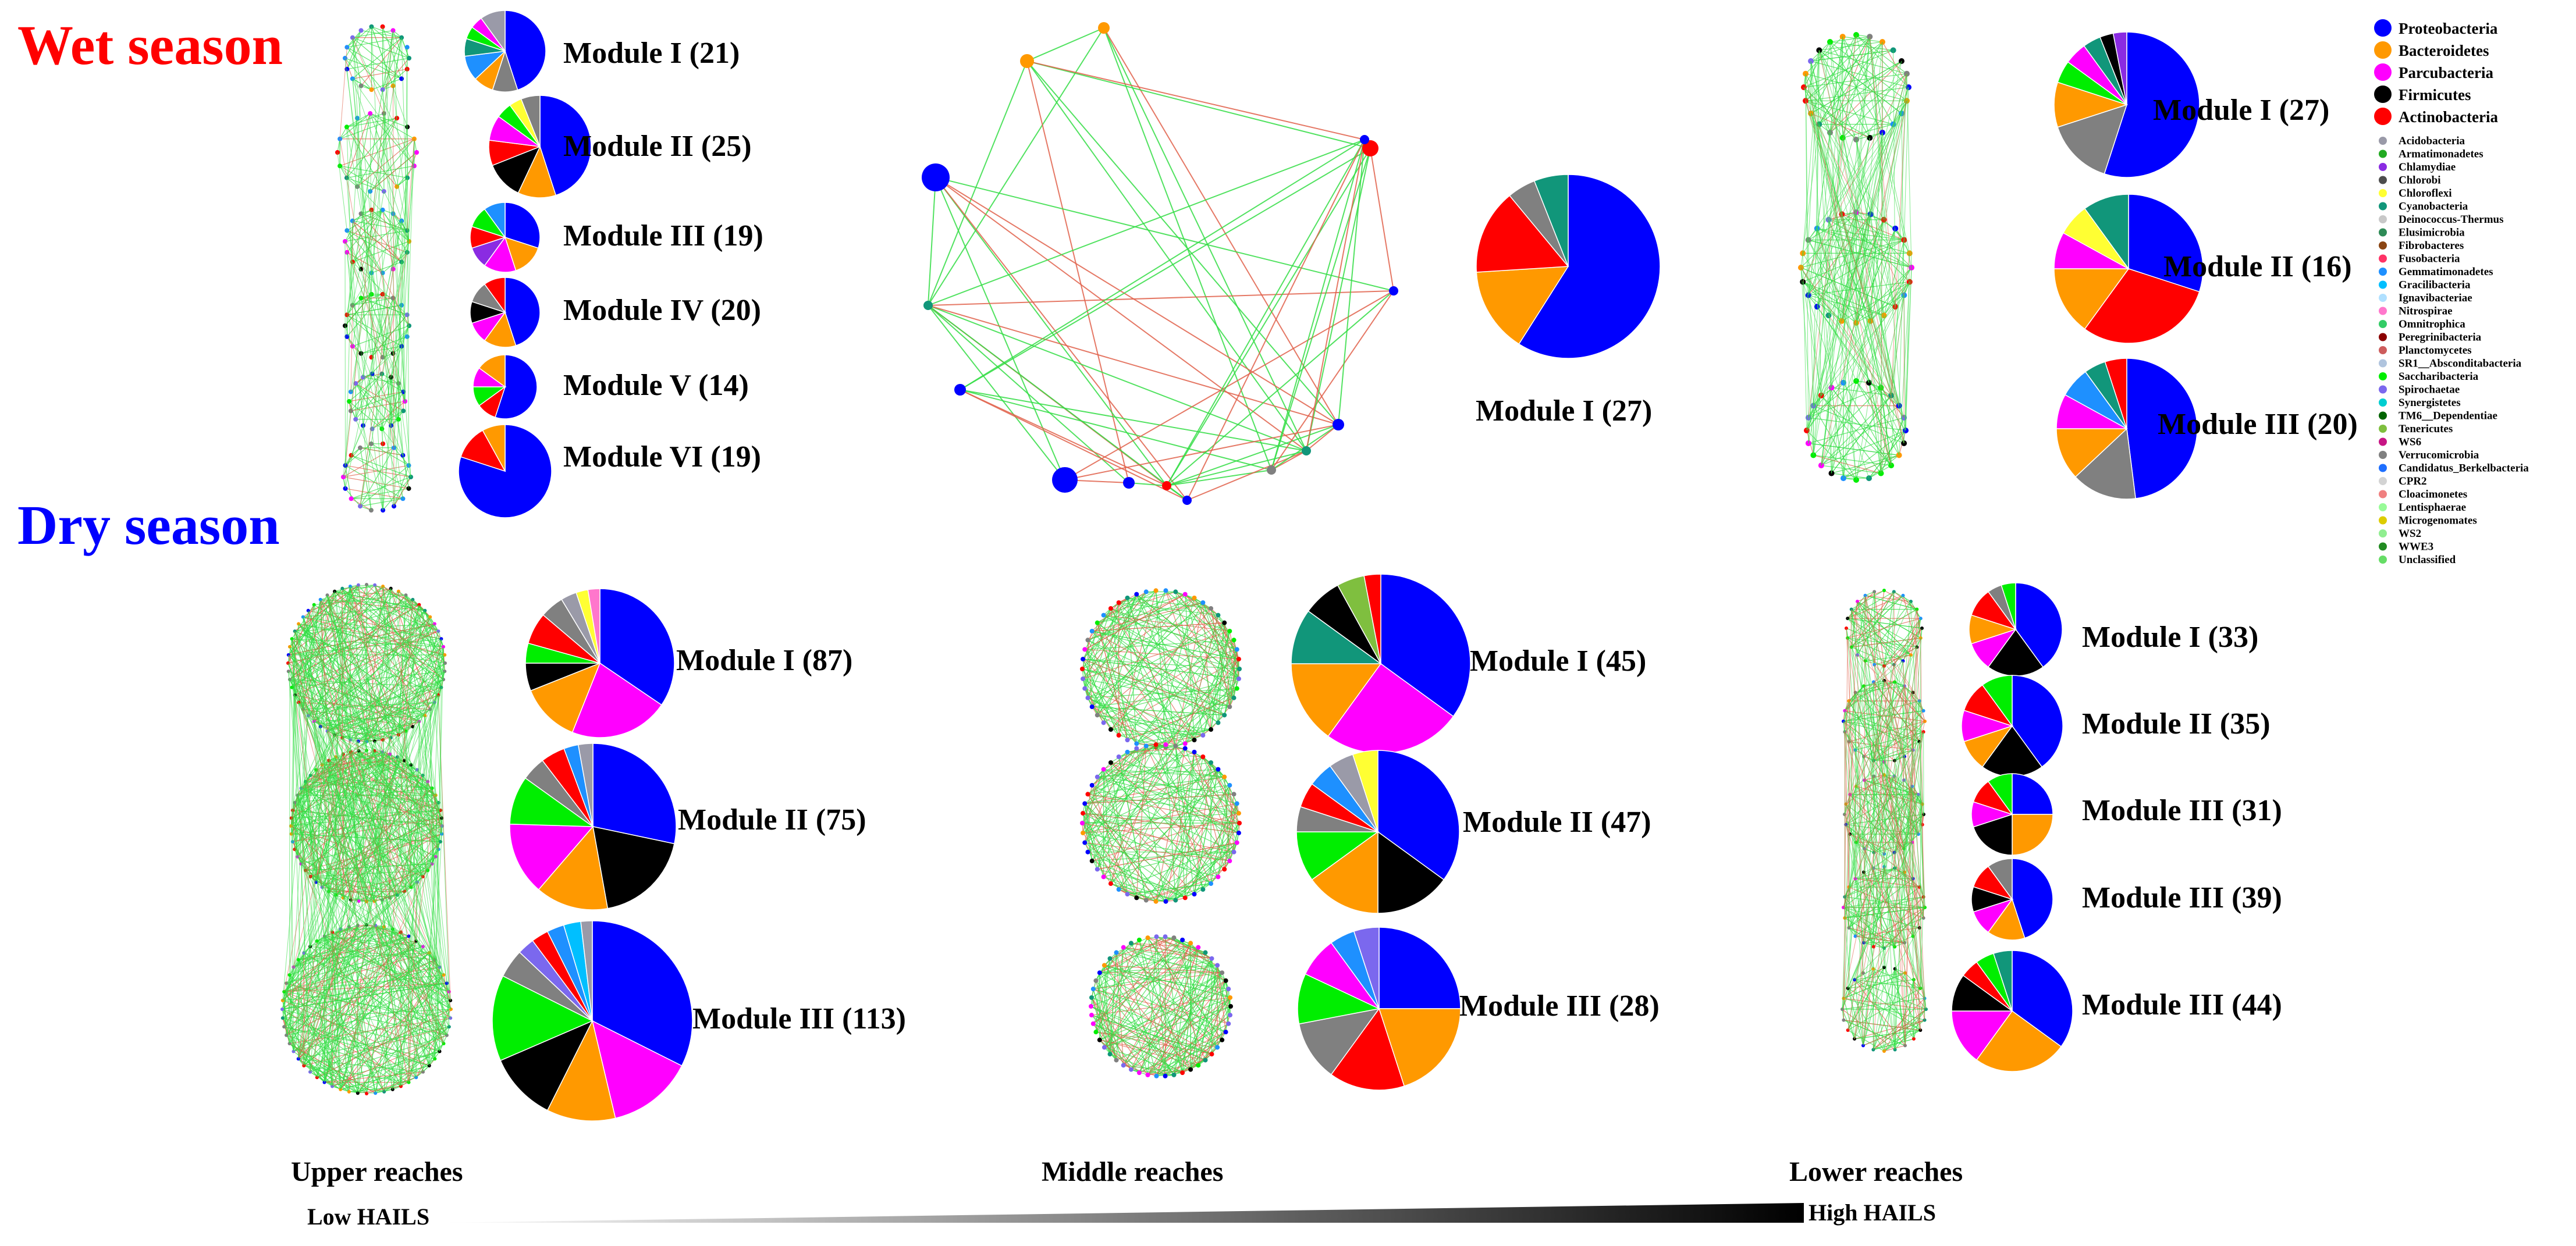  What do you see at coordinates (2433, 495) in the screenshot?
I see `legend-label: Cloacimonetes` at bounding box center [2433, 495].